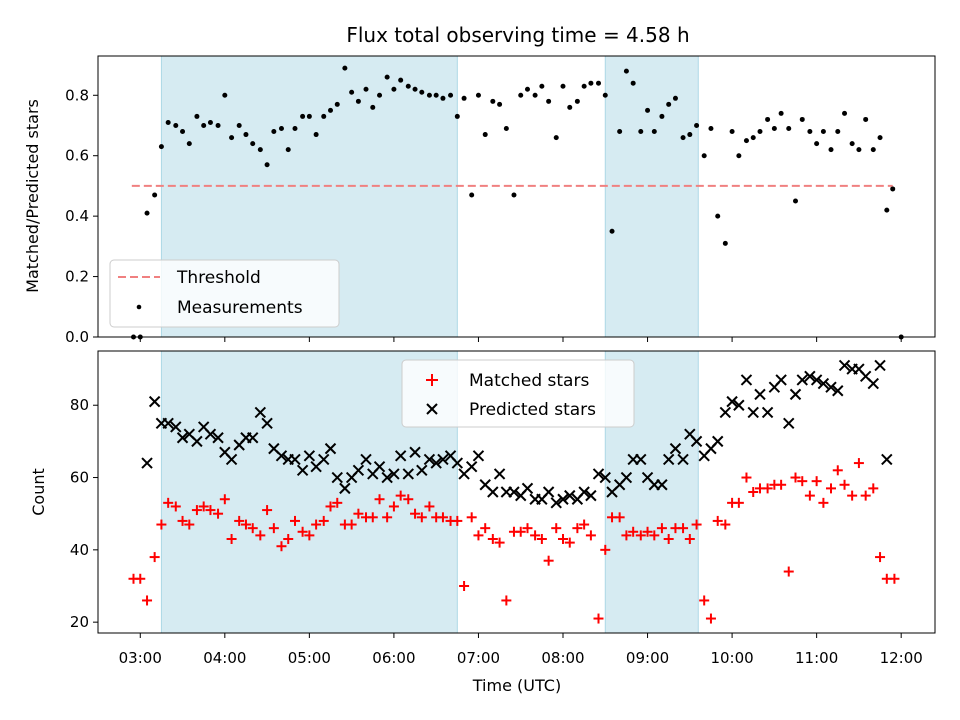  What do you see at coordinates (77, 156) in the screenshot?
I see `top-ytick-label-3: 0.6` at bounding box center [77, 156].